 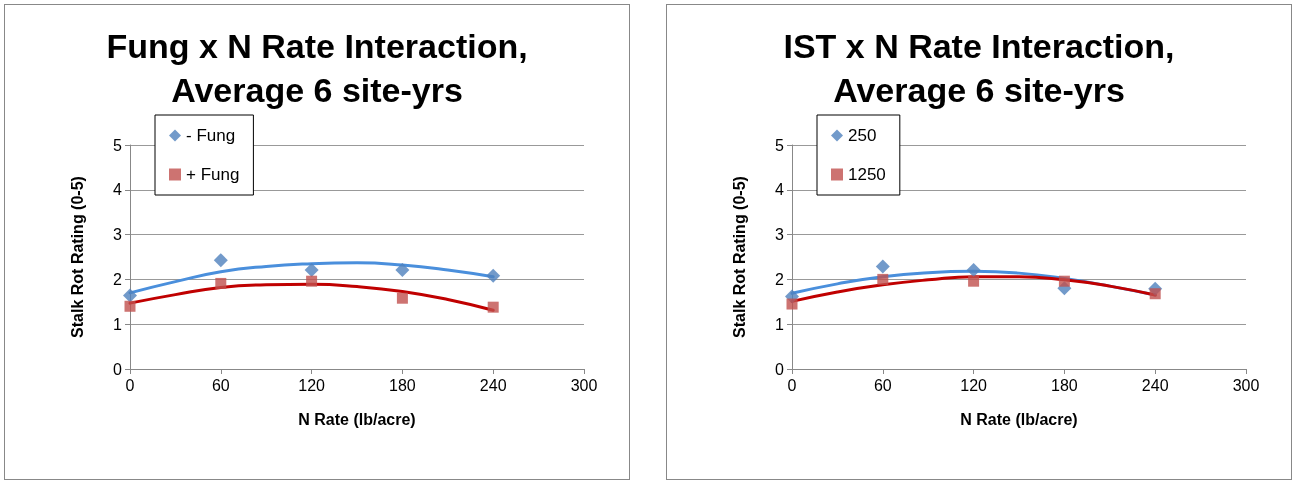 What do you see at coordinates (867, 174) in the screenshot?
I see `legend-label: 1250` at bounding box center [867, 174].